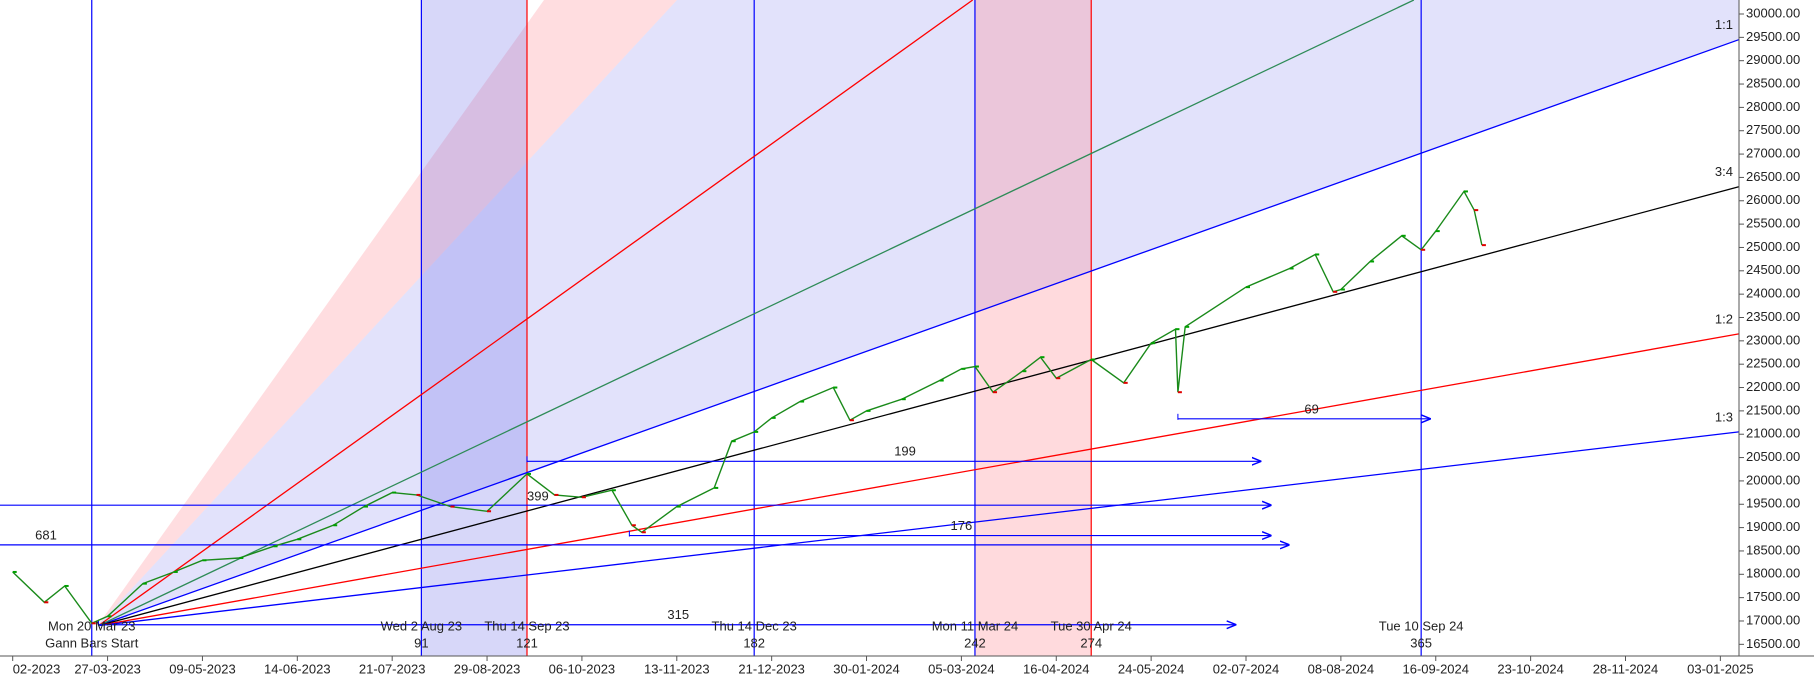 The image size is (1814, 683). What do you see at coordinates (1773, 106) in the screenshot?
I see `y-tick-label: 28000.00` at bounding box center [1773, 106].